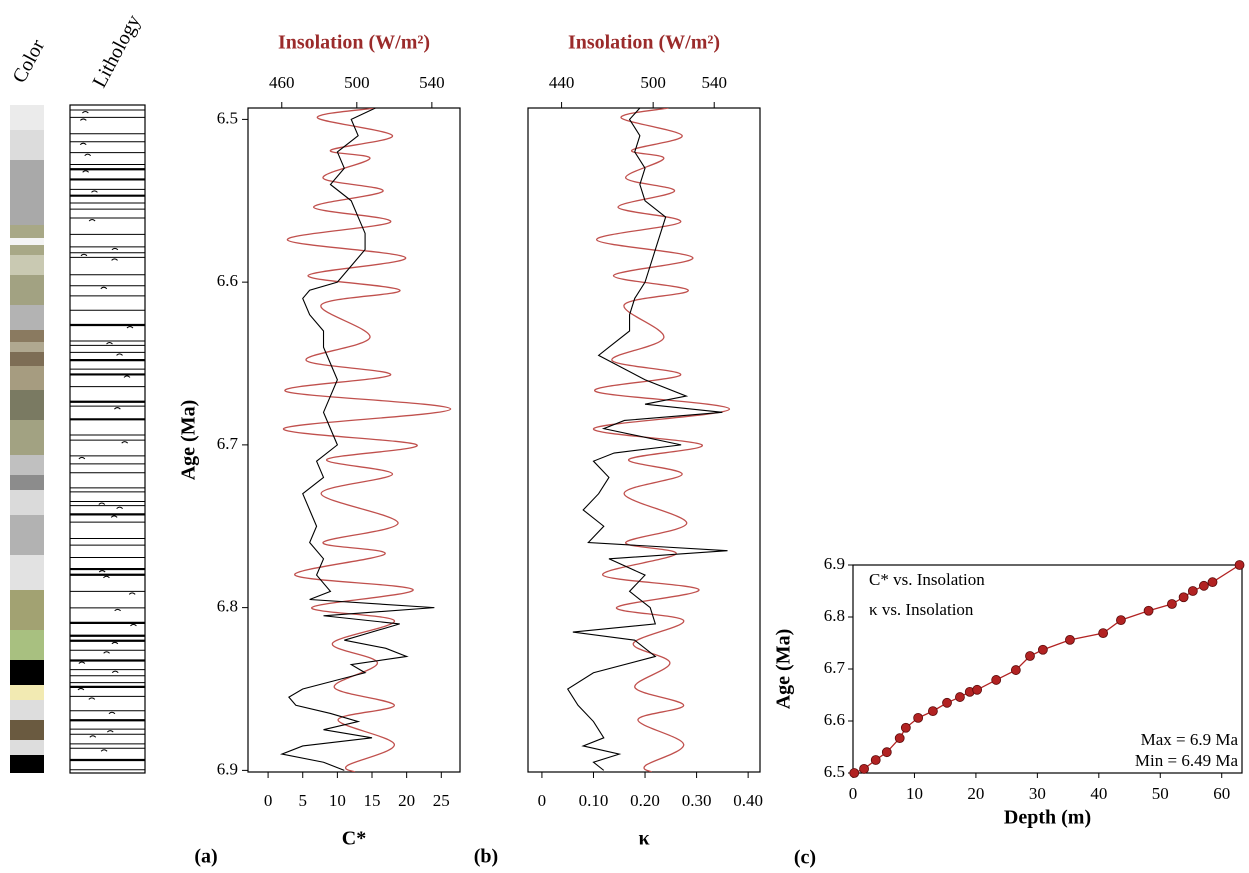  I want to click on y-axis-label: Age (Ma), so click(189, 440).